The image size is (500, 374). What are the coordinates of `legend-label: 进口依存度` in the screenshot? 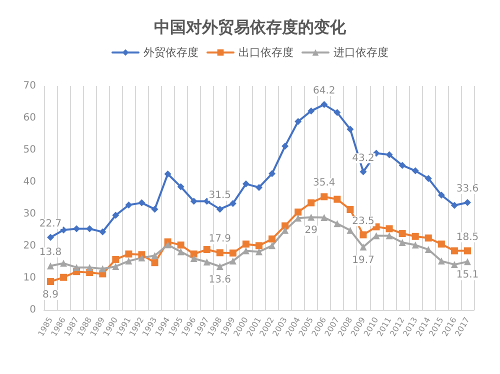 It's located at (361, 52).